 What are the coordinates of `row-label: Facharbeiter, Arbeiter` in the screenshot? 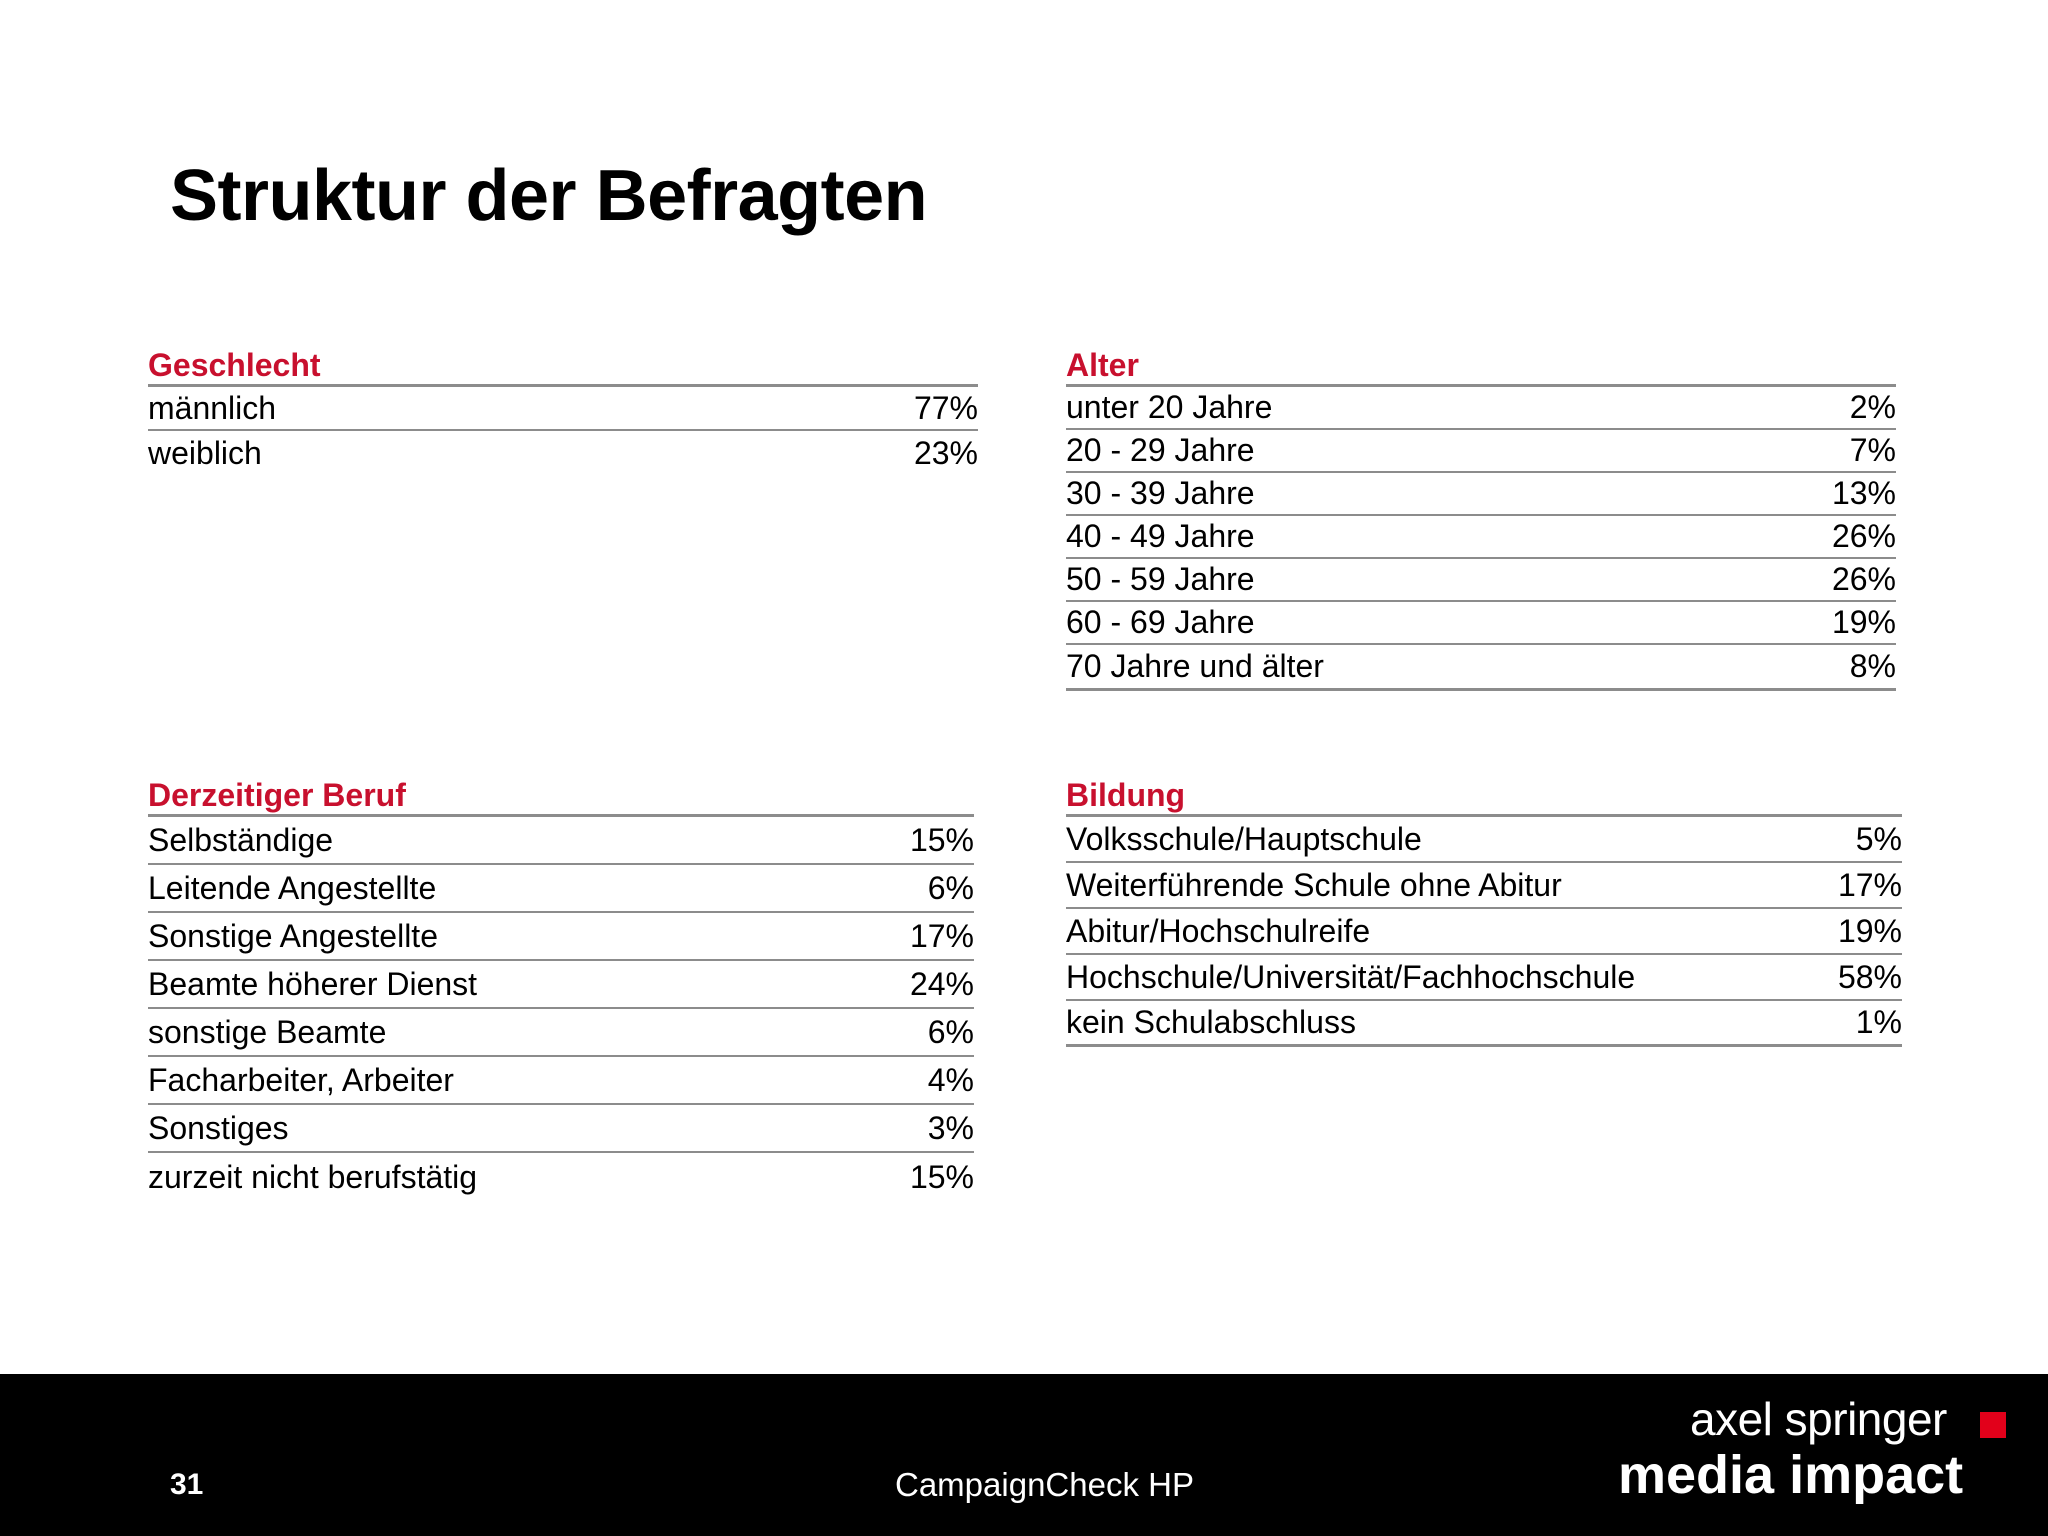 It's located at (301, 1079).